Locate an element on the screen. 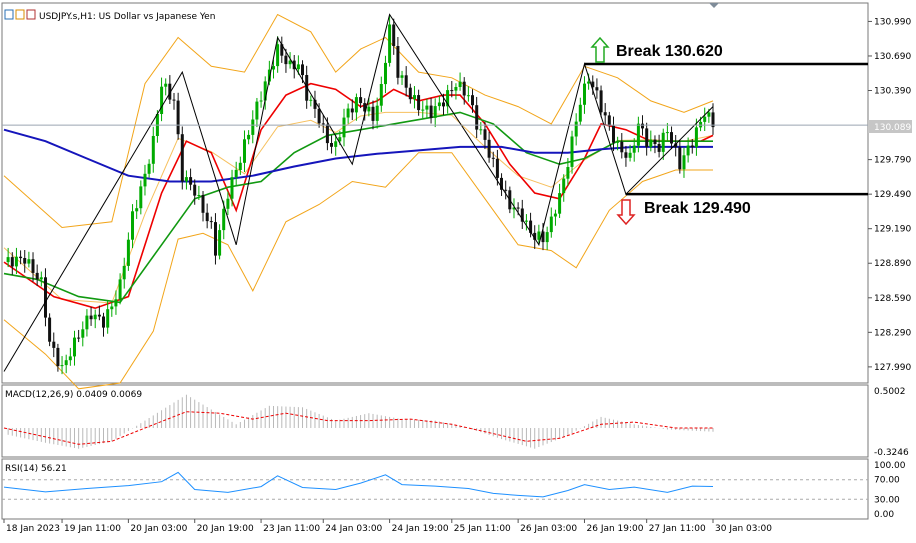 Image resolution: width=916 pixels, height=543 pixels. break-up-label: Break 130.620 is located at coordinates (669, 51).